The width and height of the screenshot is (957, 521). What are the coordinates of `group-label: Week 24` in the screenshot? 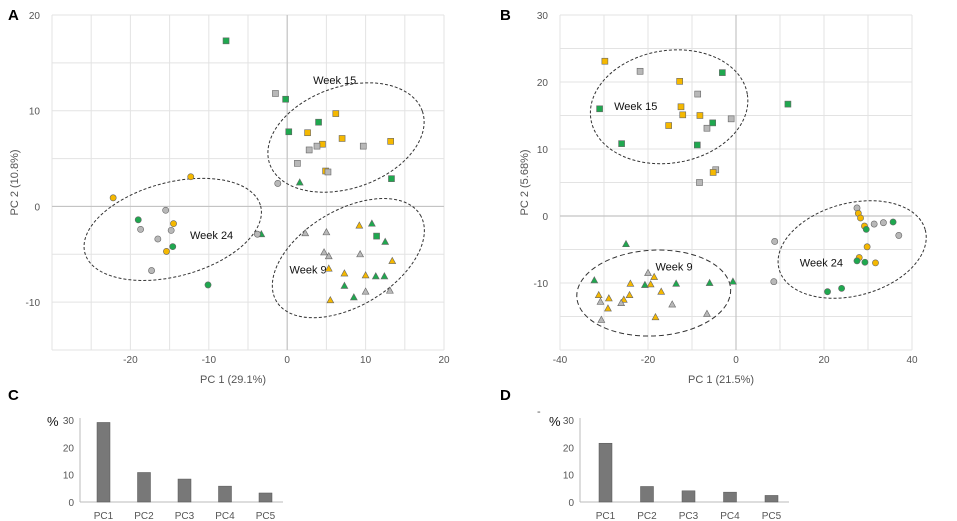 It's located at (821, 263).